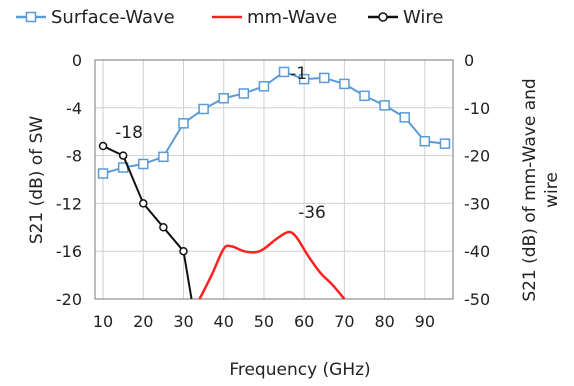 This screenshot has height=386, width=574. What do you see at coordinates (143, 321) in the screenshot?
I see `x-tick-label: 20` at bounding box center [143, 321].